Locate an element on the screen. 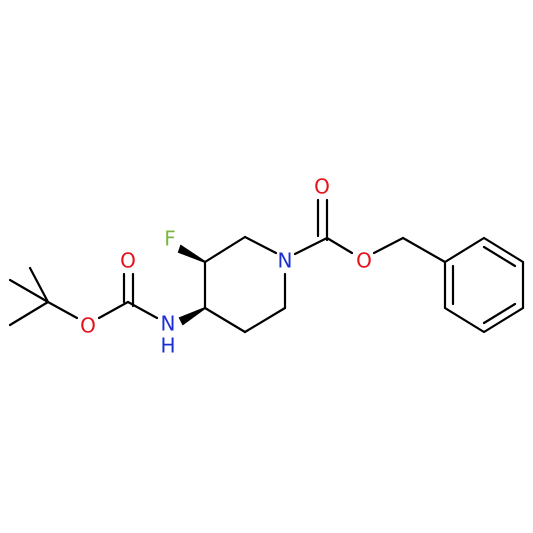 This screenshot has height=533, width=533. atom-label: H is located at coordinates (167, 346).